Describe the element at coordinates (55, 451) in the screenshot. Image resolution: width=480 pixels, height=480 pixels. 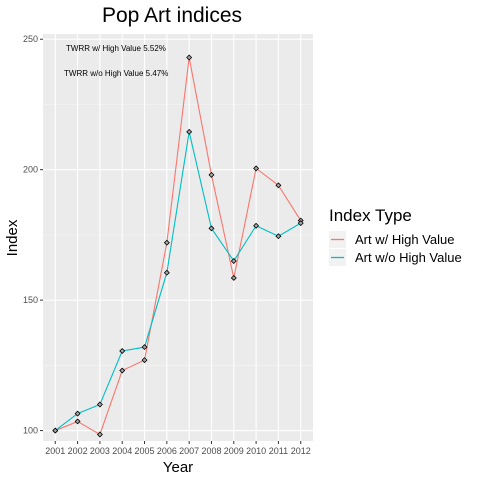
I see `x-tick-label: 2001` at that location.